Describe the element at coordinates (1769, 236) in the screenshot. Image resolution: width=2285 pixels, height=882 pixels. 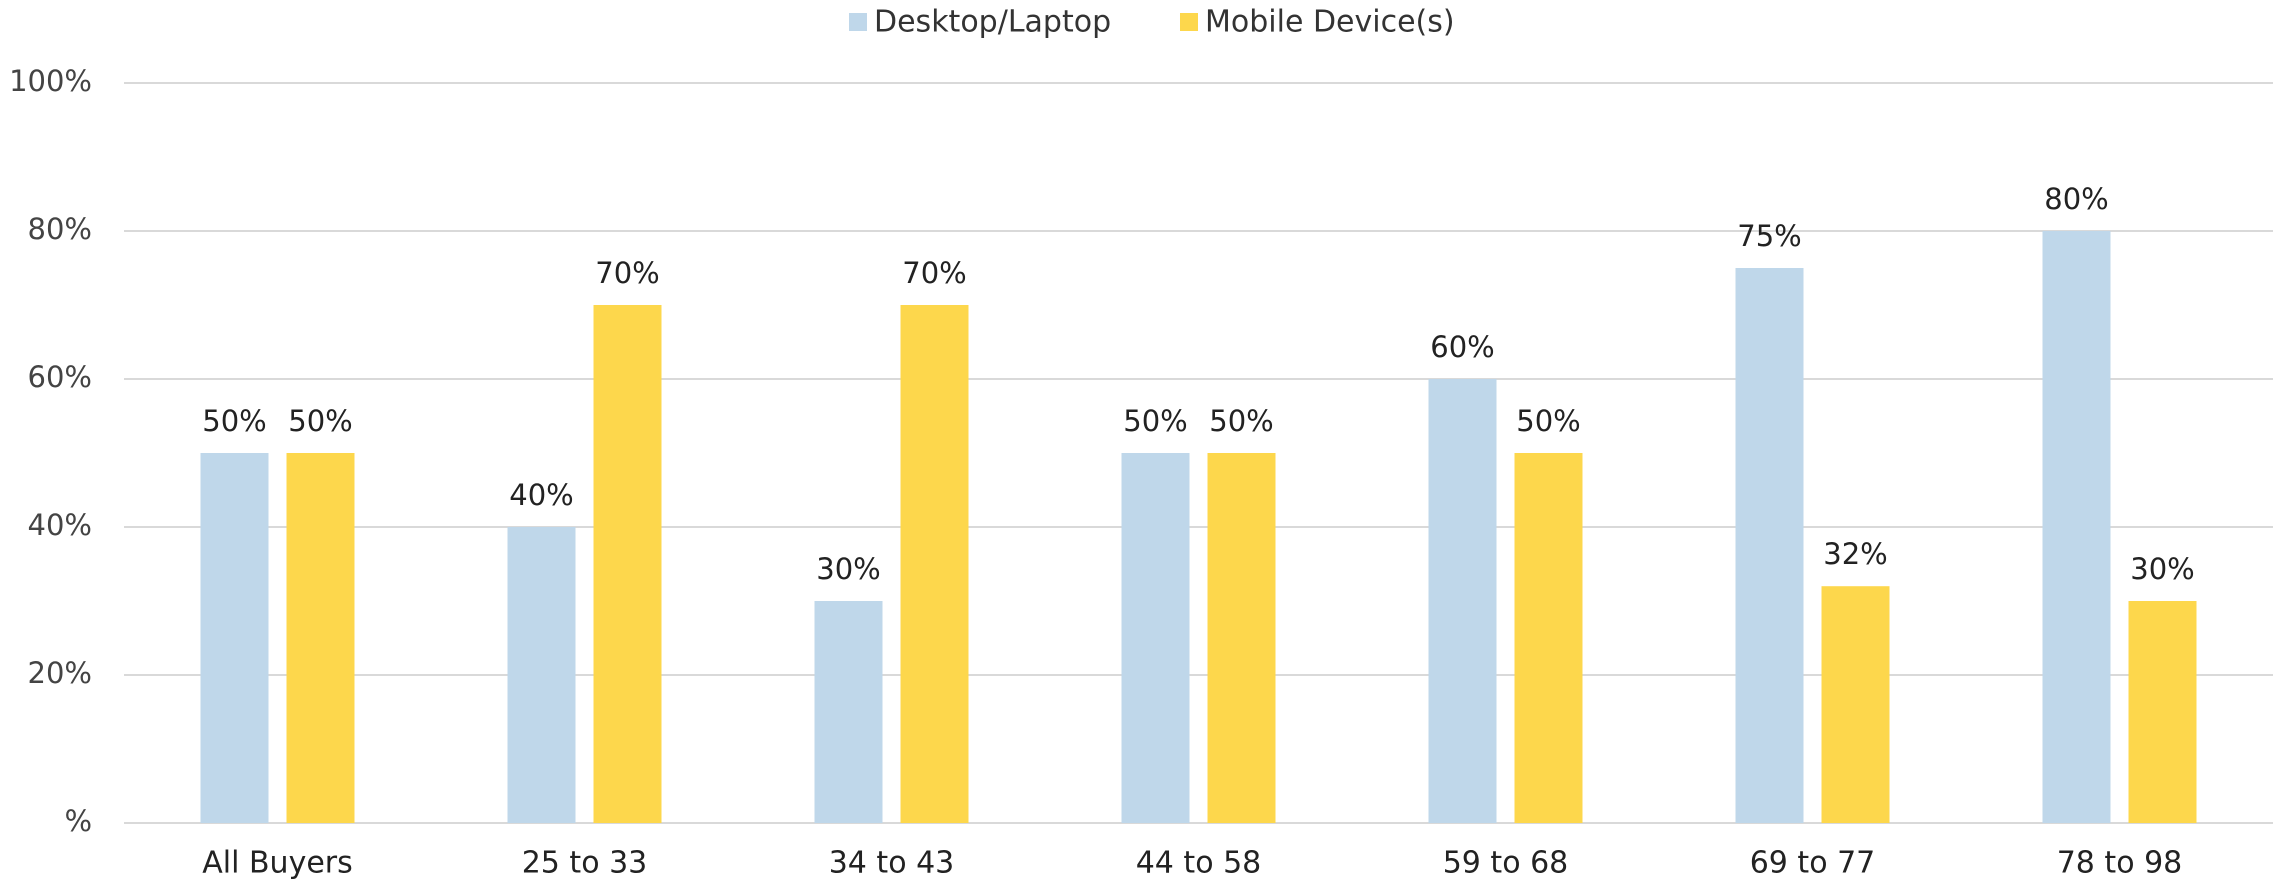
I see `data-label: 75%` at that location.